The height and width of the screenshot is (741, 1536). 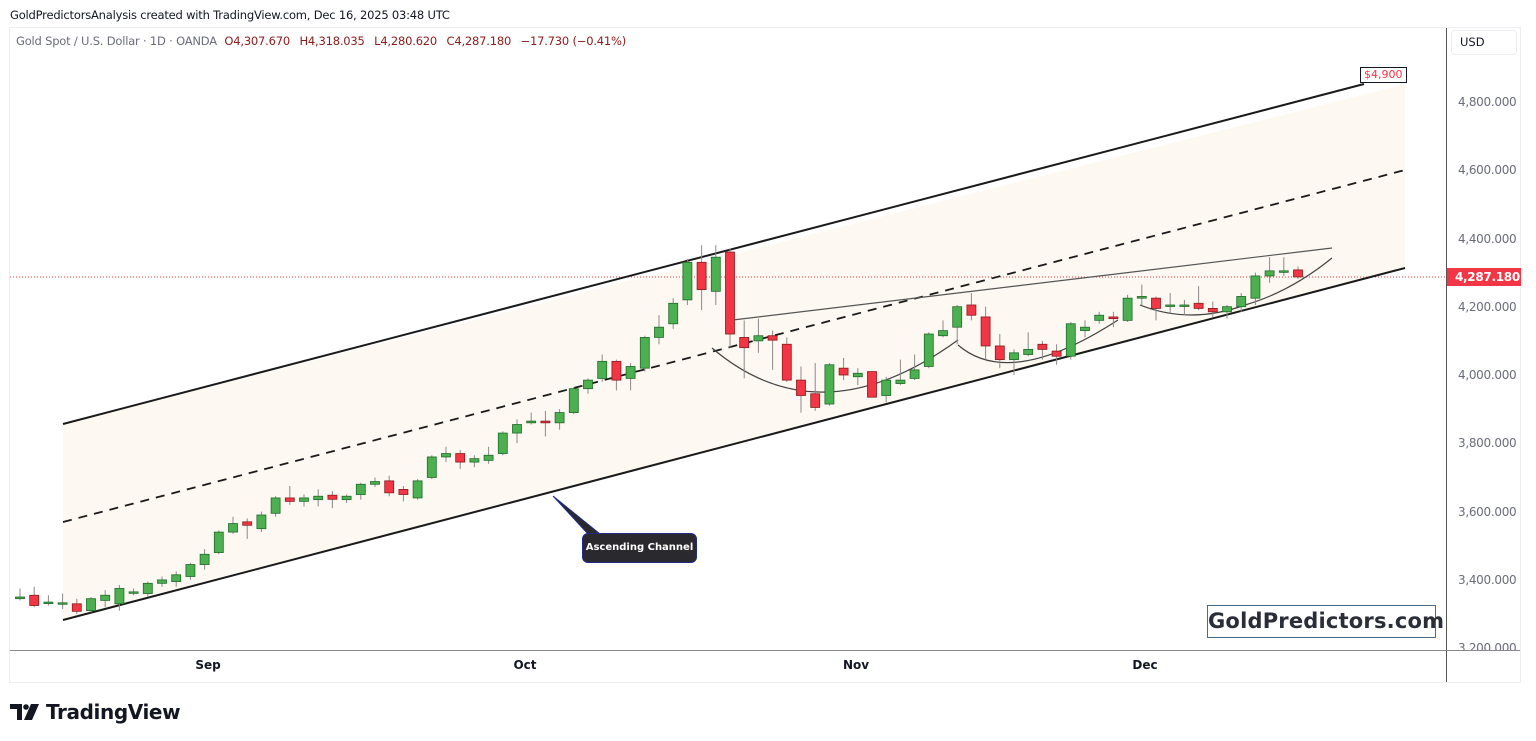 What do you see at coordinates (1484, 42) in the screenshot?
I see `currency-selector: USD` at bounding box center [1484, 42].